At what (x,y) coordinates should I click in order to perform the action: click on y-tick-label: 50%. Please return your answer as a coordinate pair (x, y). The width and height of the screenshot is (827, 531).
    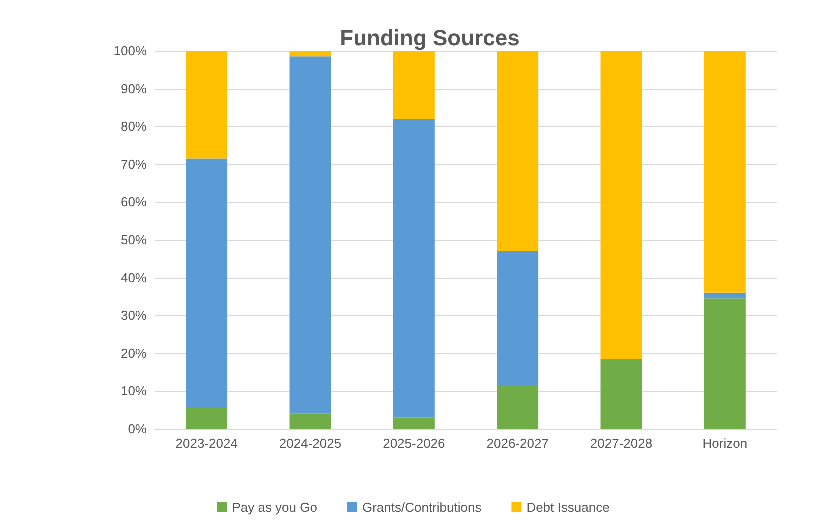
    Looking at the image, I should click on (134, 240).